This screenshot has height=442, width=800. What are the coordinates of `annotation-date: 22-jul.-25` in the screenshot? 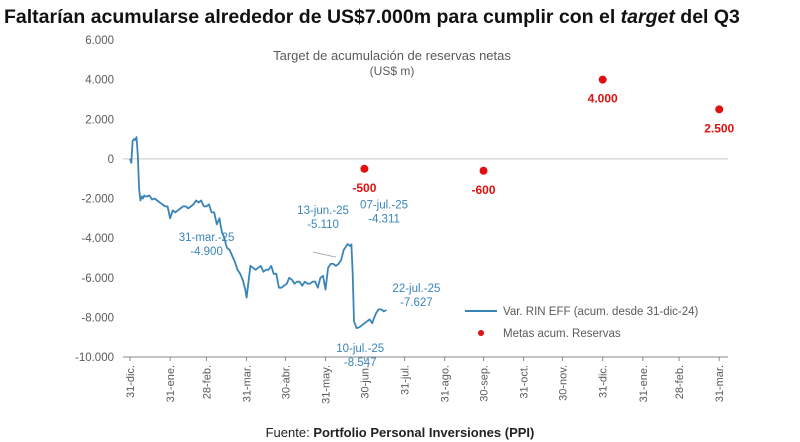 It's located at (416, 289).